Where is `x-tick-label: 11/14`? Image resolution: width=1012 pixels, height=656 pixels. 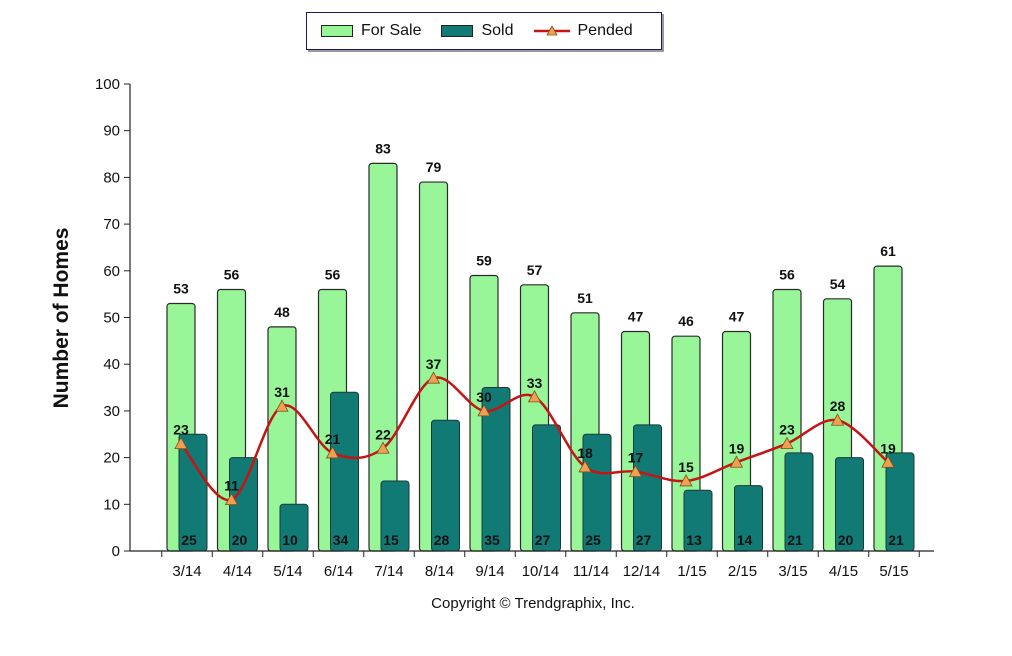 x-tick-label: 11/14 is located at coordinates (591, 571).